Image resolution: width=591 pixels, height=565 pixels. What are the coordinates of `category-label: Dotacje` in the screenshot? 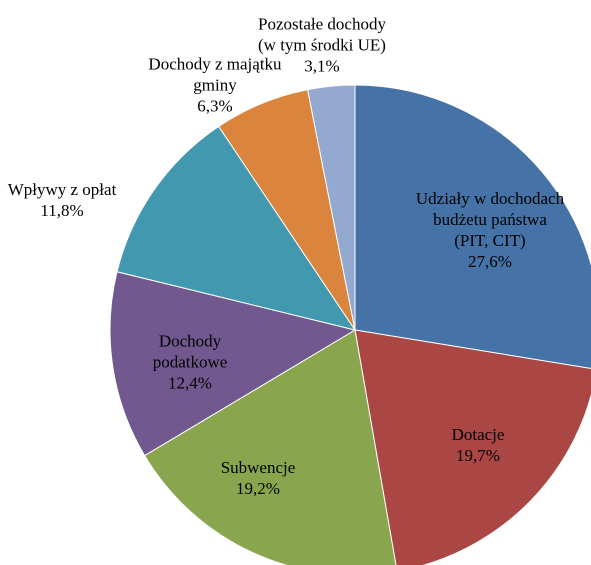 It's located at (478, 434).